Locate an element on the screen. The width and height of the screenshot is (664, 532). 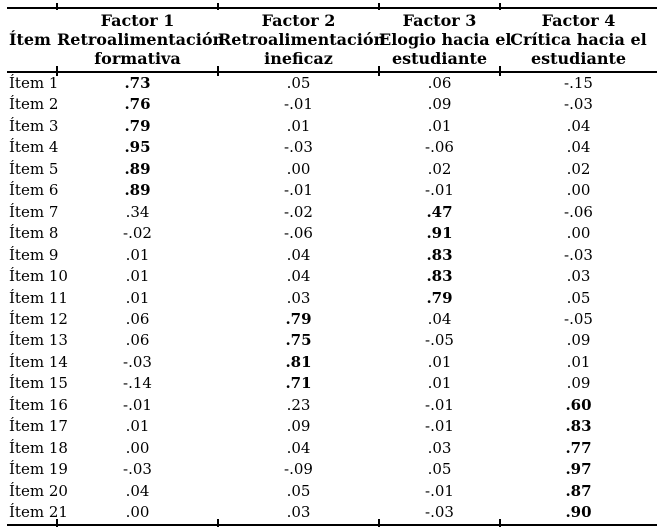
item-label: Ítem 20 is located at coordinates (38, 490).